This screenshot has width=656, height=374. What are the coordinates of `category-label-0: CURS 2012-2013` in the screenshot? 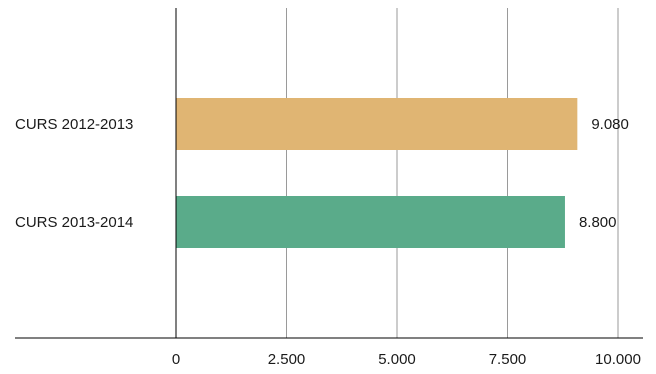 It's located at (74, 124).